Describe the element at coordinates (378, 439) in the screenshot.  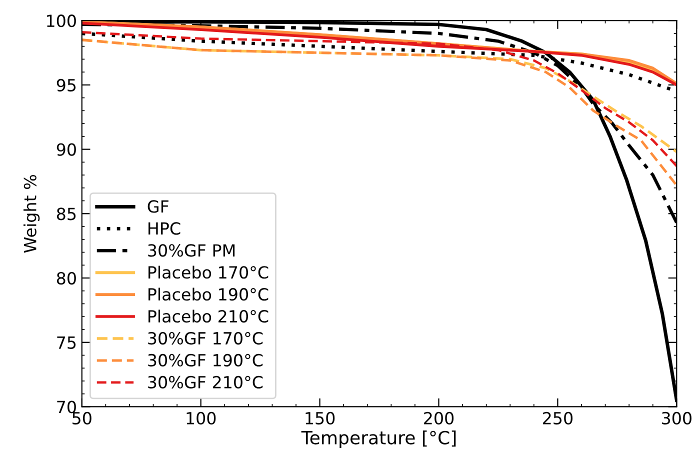
I see `x-axis-title: Temperature [°C]` at that location.